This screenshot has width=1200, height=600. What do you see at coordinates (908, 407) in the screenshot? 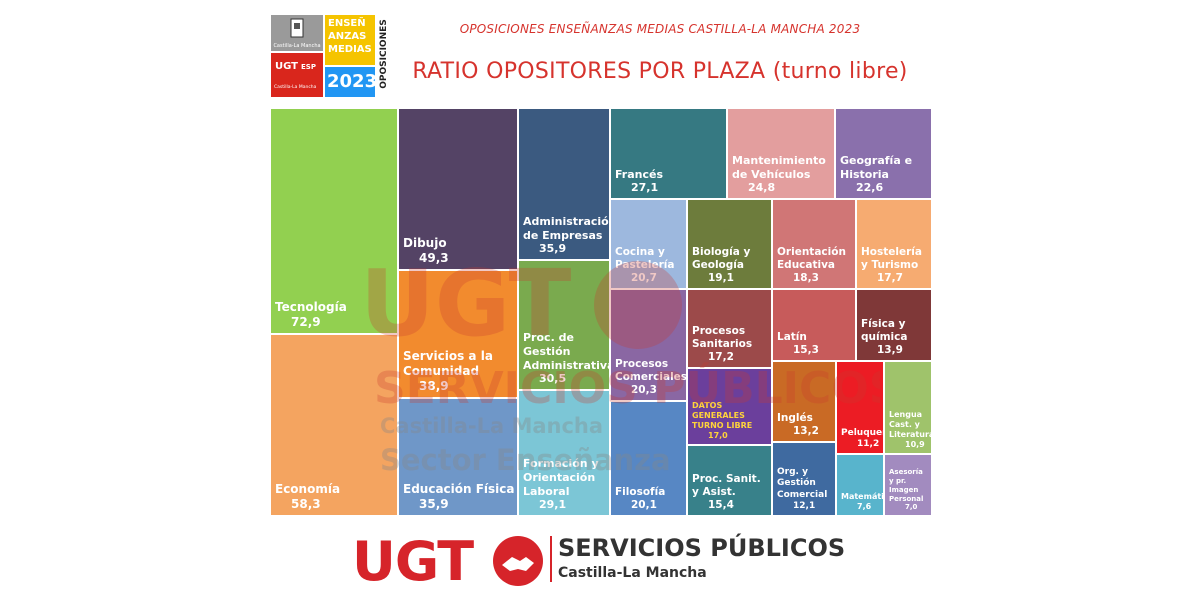
I see `treemap-cell: Lengua Cast. y Literatura 10,9` at bounding box center [908, 407].